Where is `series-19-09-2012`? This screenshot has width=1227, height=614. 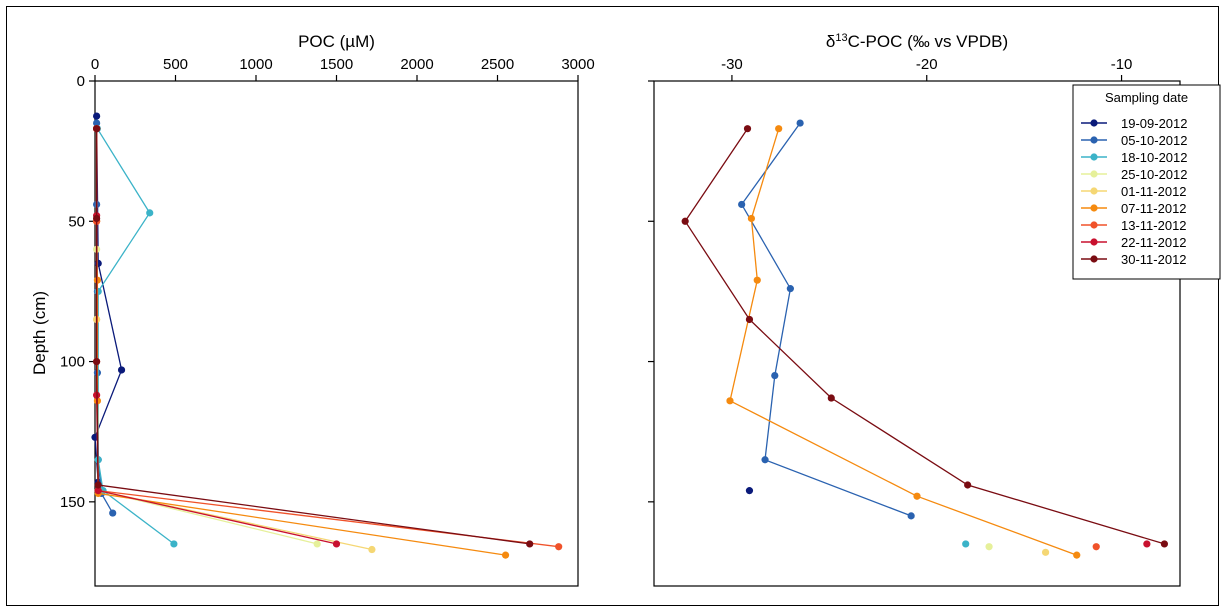
series-19-09-2012 is located at coordinates (749, 491).